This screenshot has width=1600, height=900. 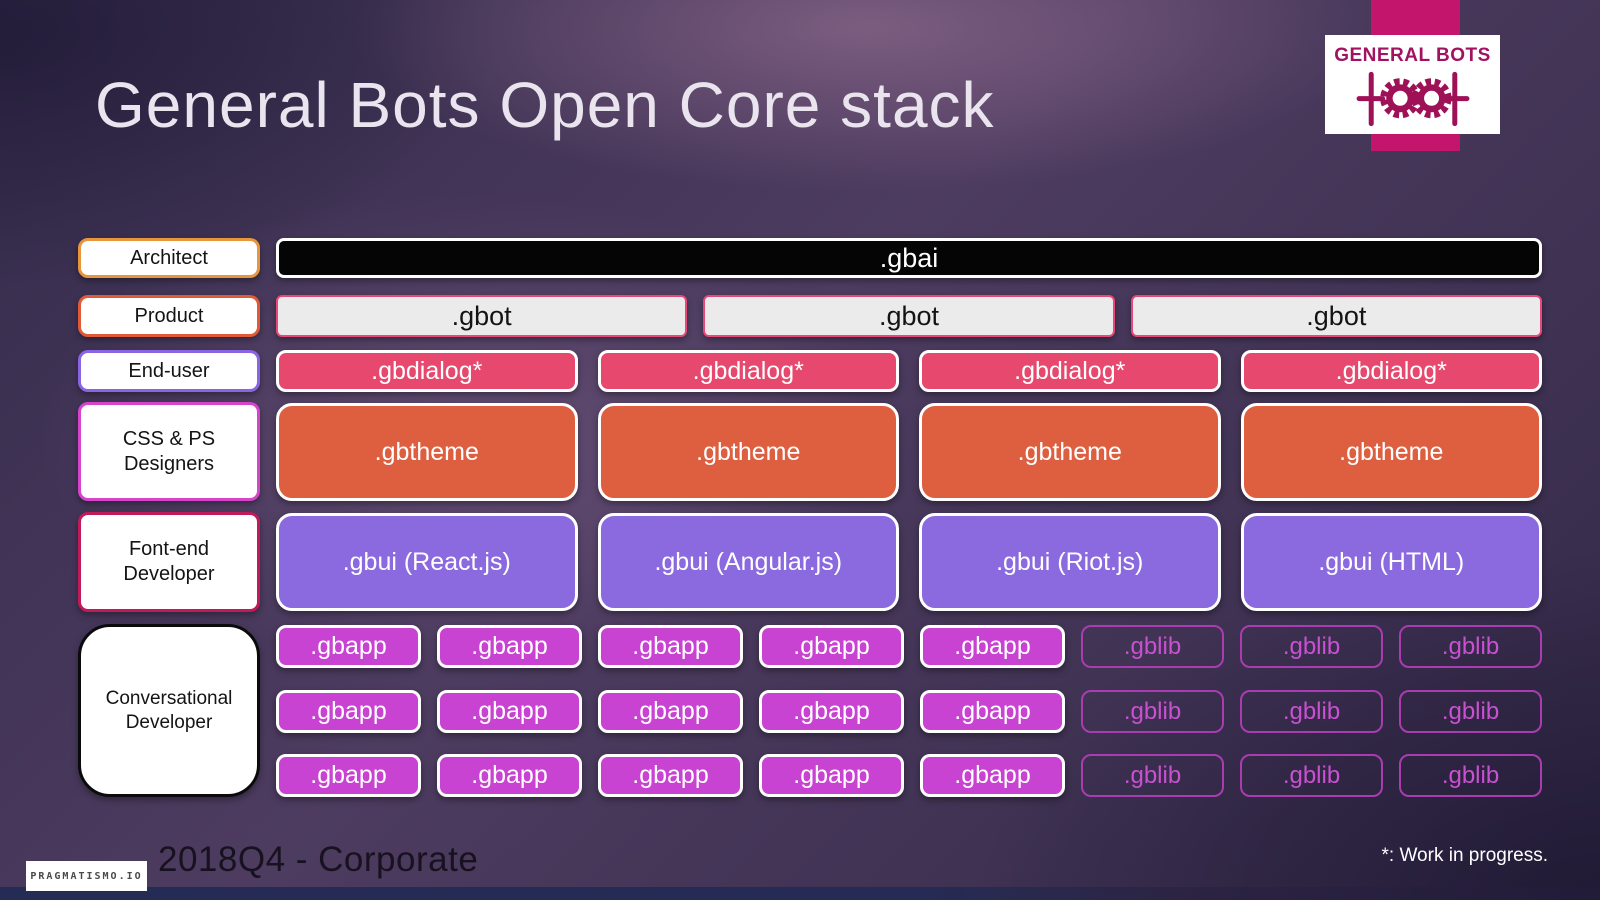 I want to click on role-label-css-ps-designers: CSS & PS Designers, so click(x=169, y=451).